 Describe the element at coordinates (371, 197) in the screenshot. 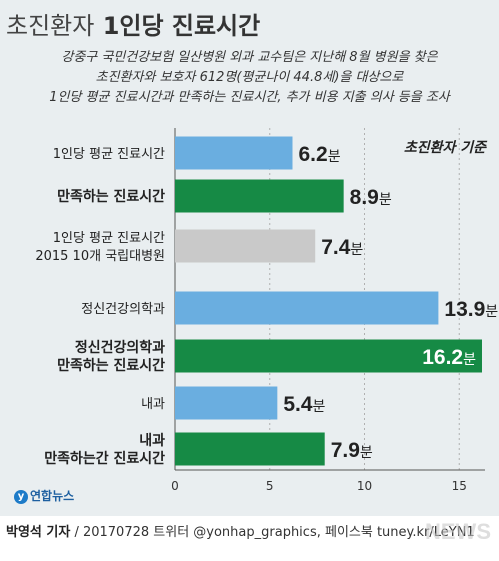

I see `value-label: 8.9분` at that location.